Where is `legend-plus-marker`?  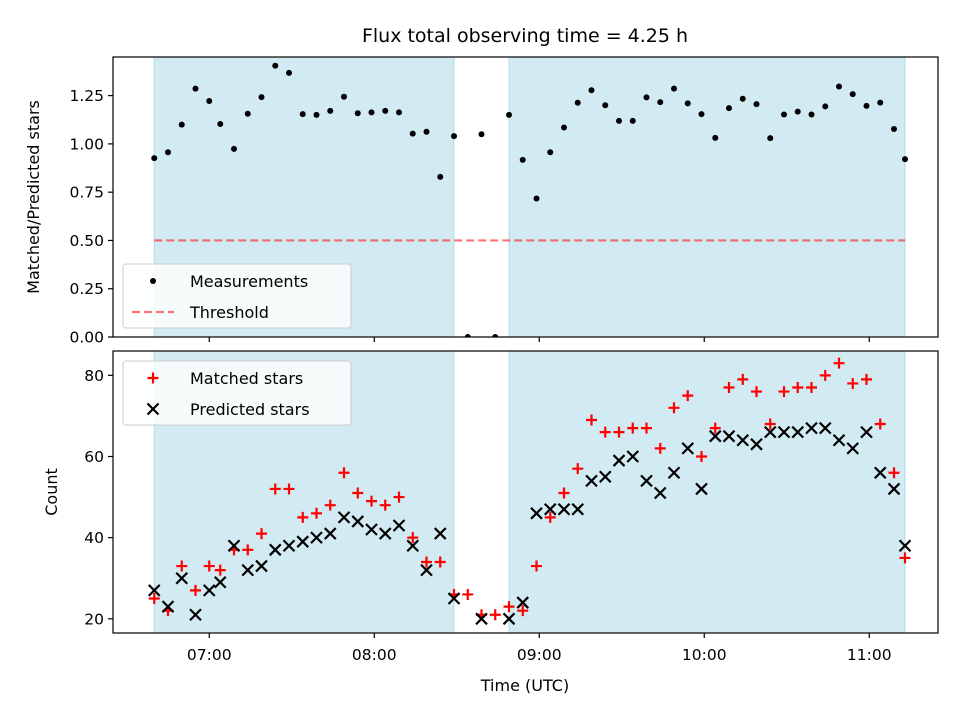 legend-plus-marker is located at coordinates (153, 378).